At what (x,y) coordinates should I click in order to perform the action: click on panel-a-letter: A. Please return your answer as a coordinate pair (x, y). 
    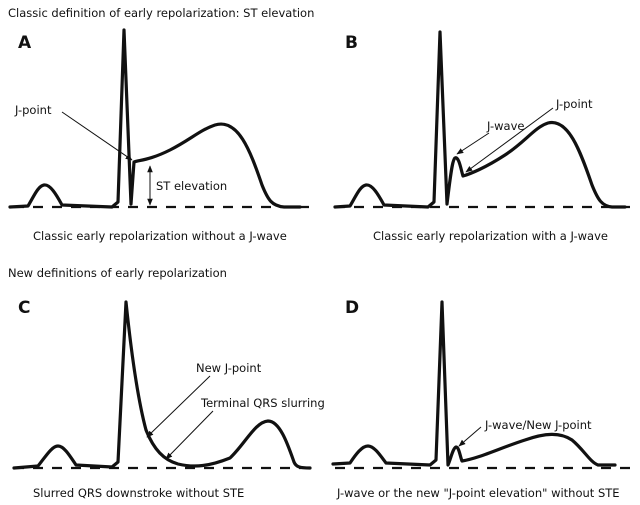
    Looking at the image, I should click on (25, 43).